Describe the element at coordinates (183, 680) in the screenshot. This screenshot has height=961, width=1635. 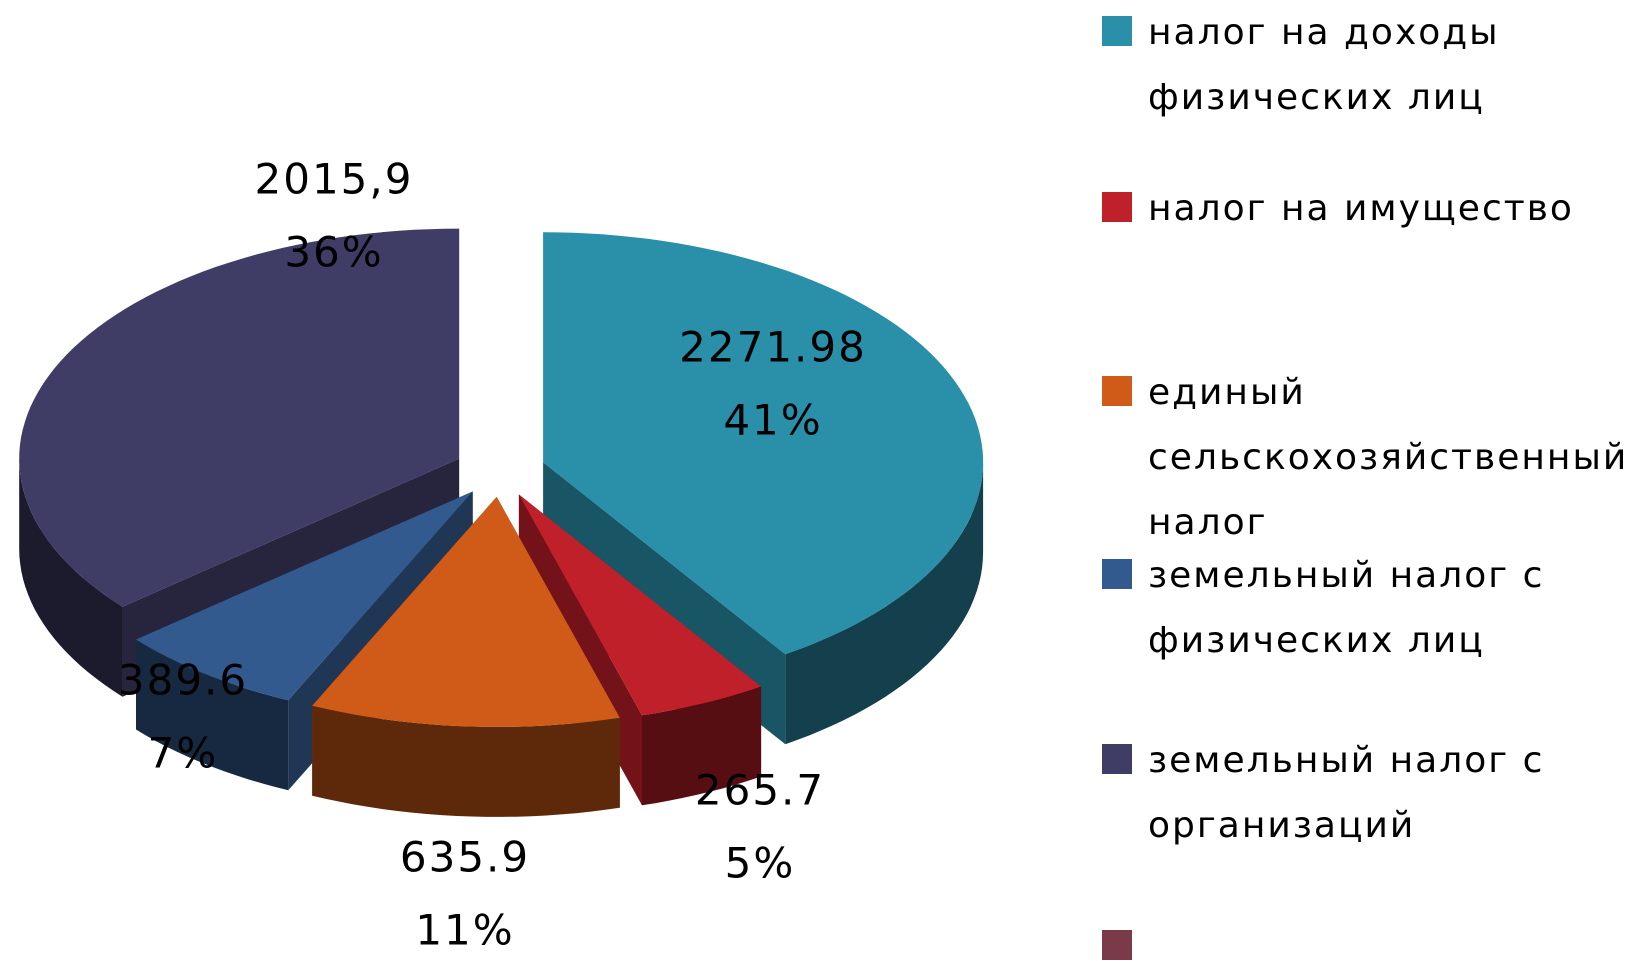
I see `value-label: 389.6` at that location.